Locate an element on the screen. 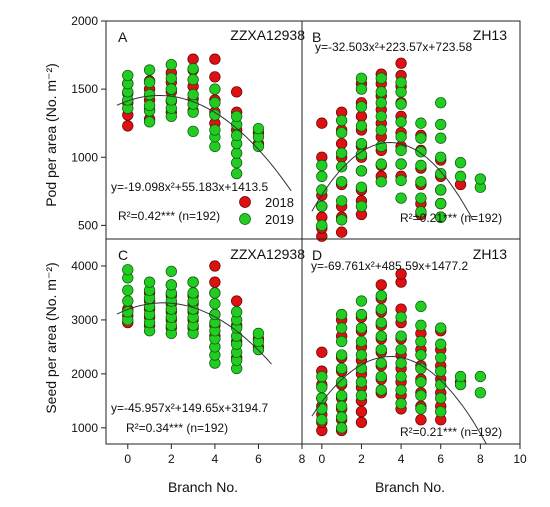  y-axis-title-top: Pod per area (No. m⁻²) is located at coordinates (51, 135).